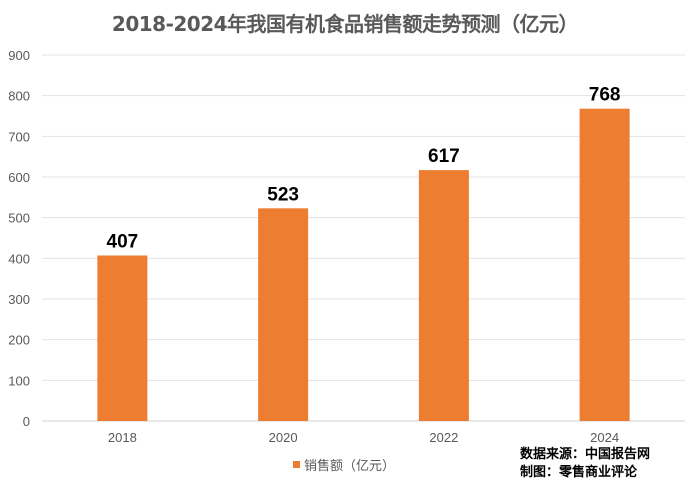 Image resolution: width=700 pixels, height=488 pixels. What do you see at coordinates (605, 95) in the screenshot?
I see `data-label: 768` at bounding box center [605, 95].